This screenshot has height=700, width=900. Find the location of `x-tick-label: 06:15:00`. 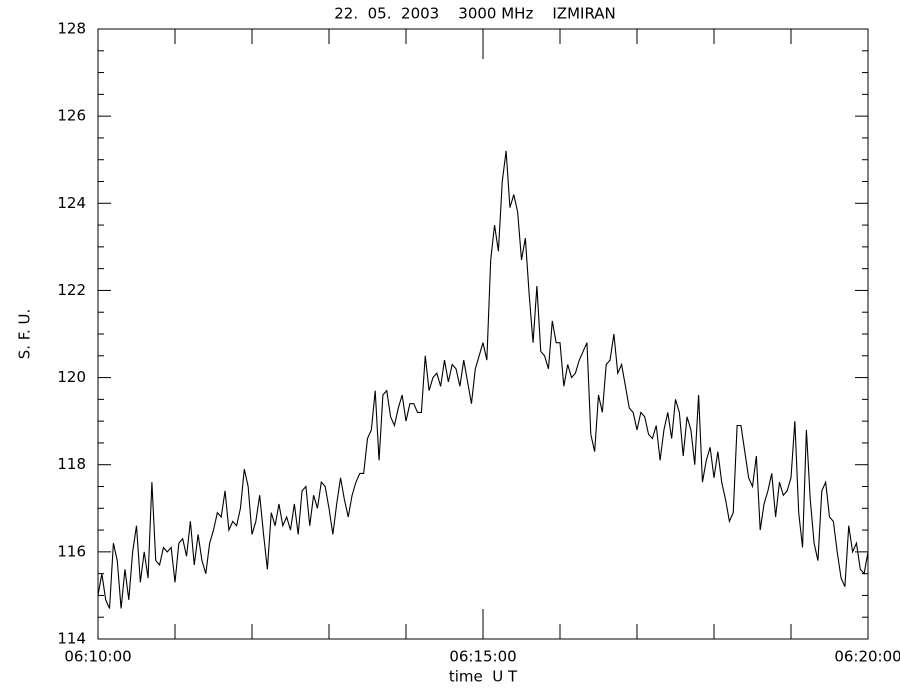

x-tick-label: 06:15:00 is located at coordinates (482, 657).